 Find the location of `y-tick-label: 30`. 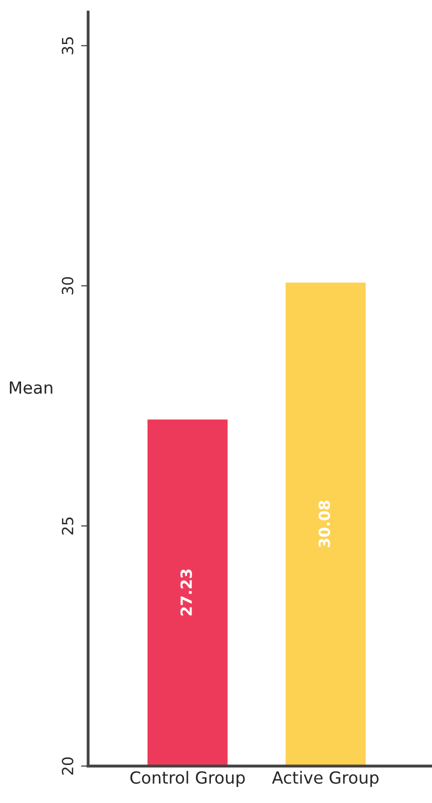

y-tick-label: 30 is located at coordinates (68, 285).